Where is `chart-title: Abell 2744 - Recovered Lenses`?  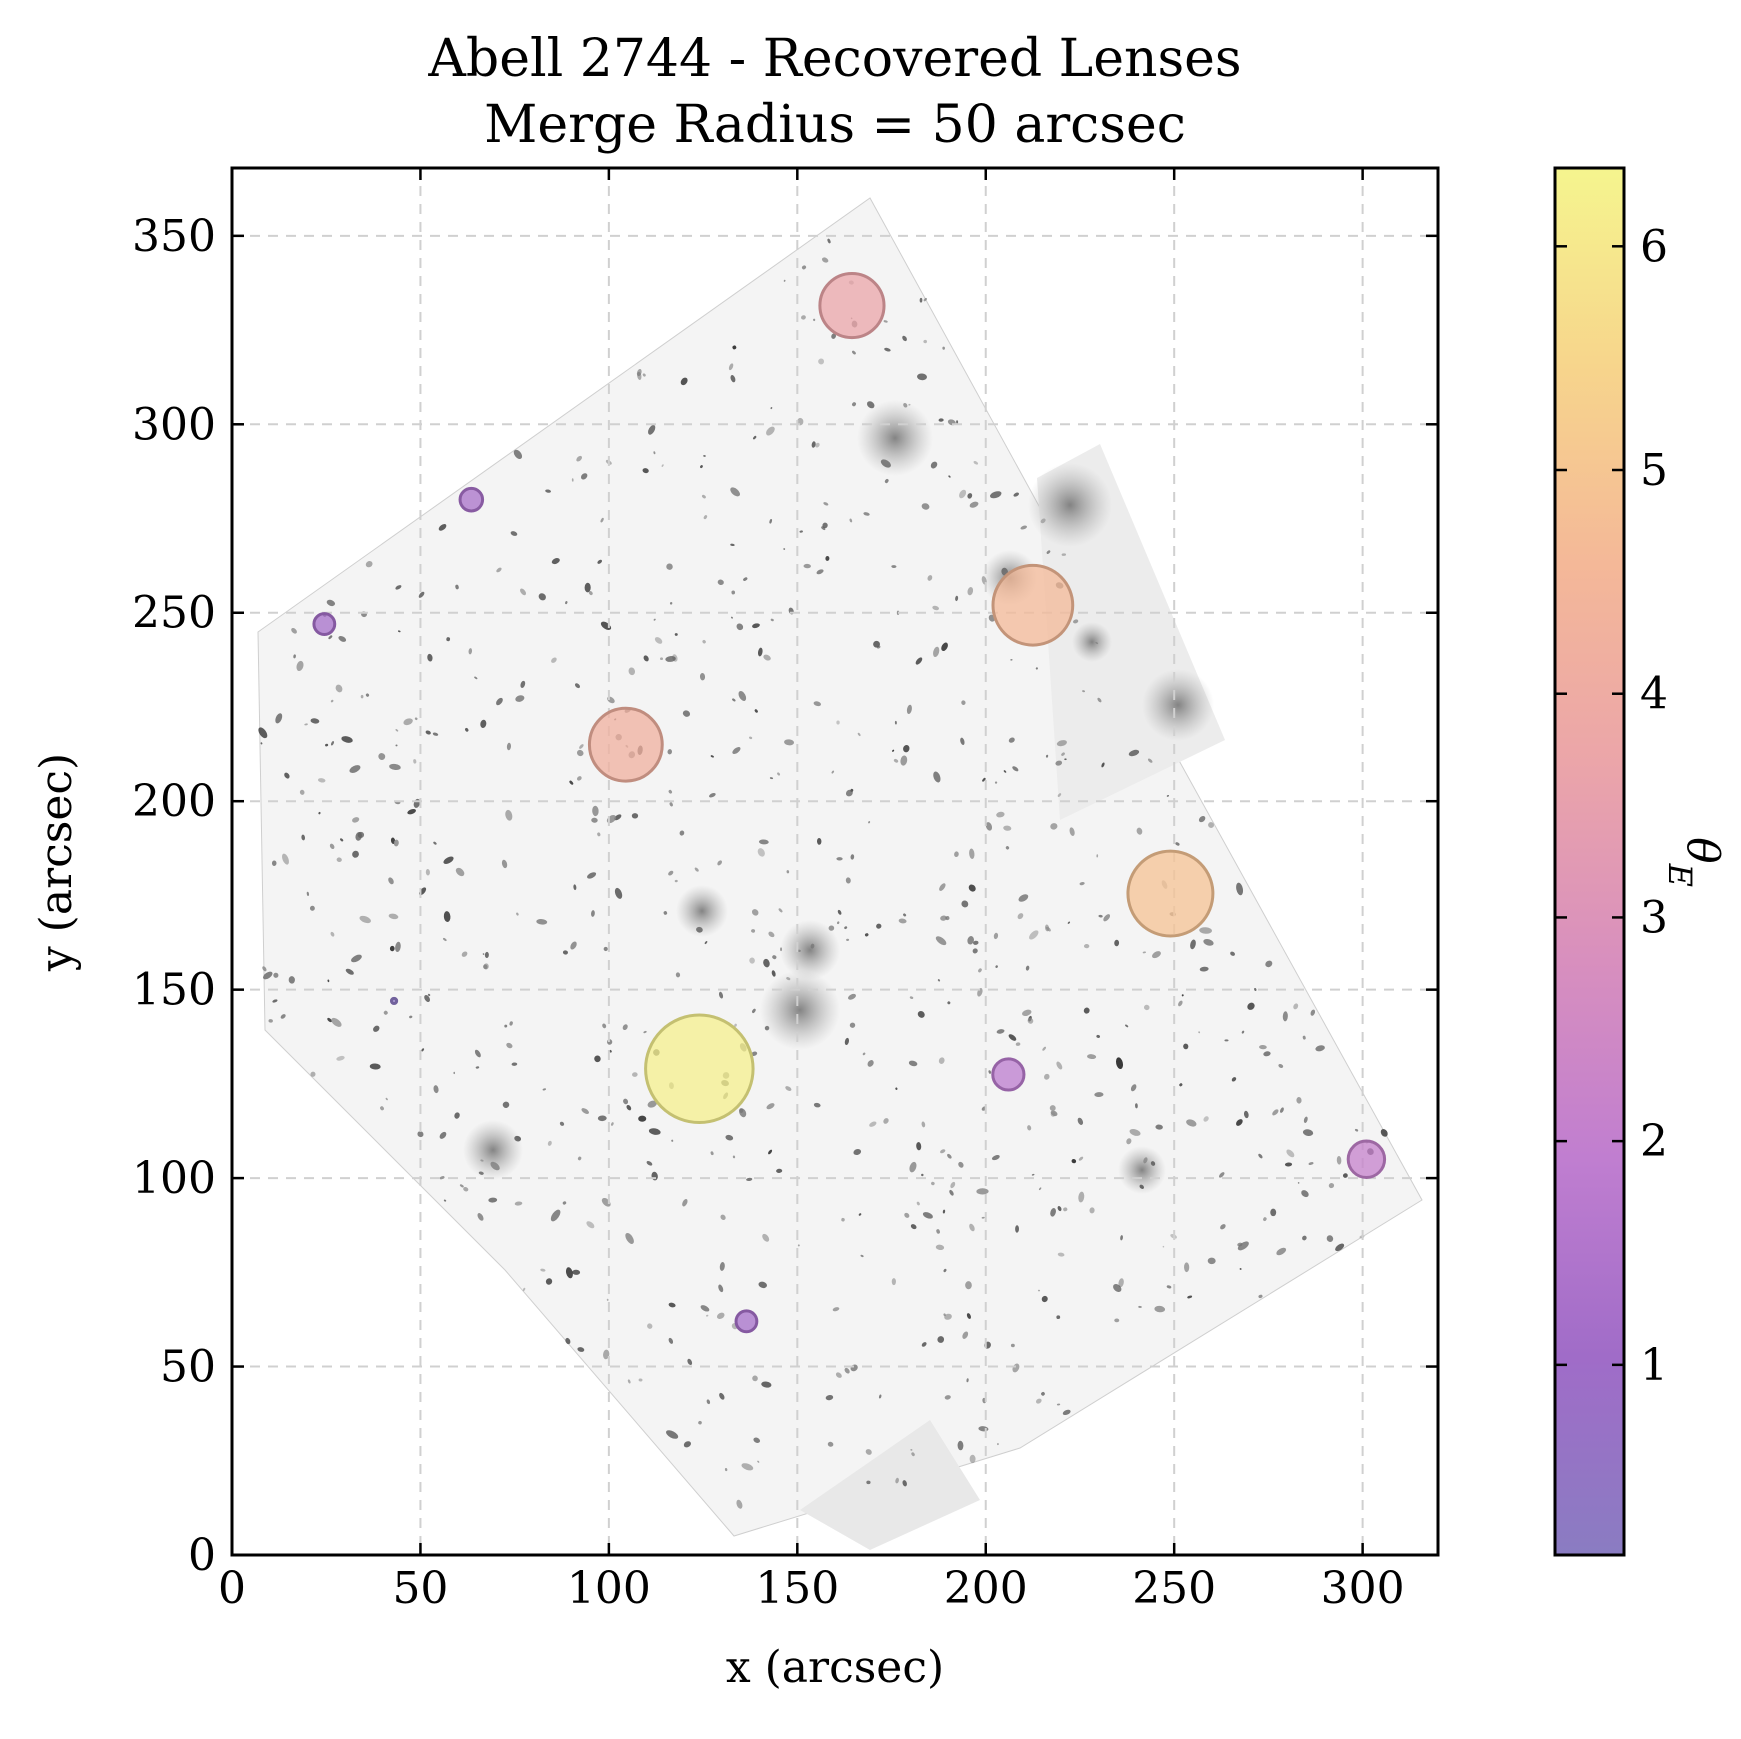
chart-title: Abell 2744 - Recovered Lenses is located at coordinates (834, 59).